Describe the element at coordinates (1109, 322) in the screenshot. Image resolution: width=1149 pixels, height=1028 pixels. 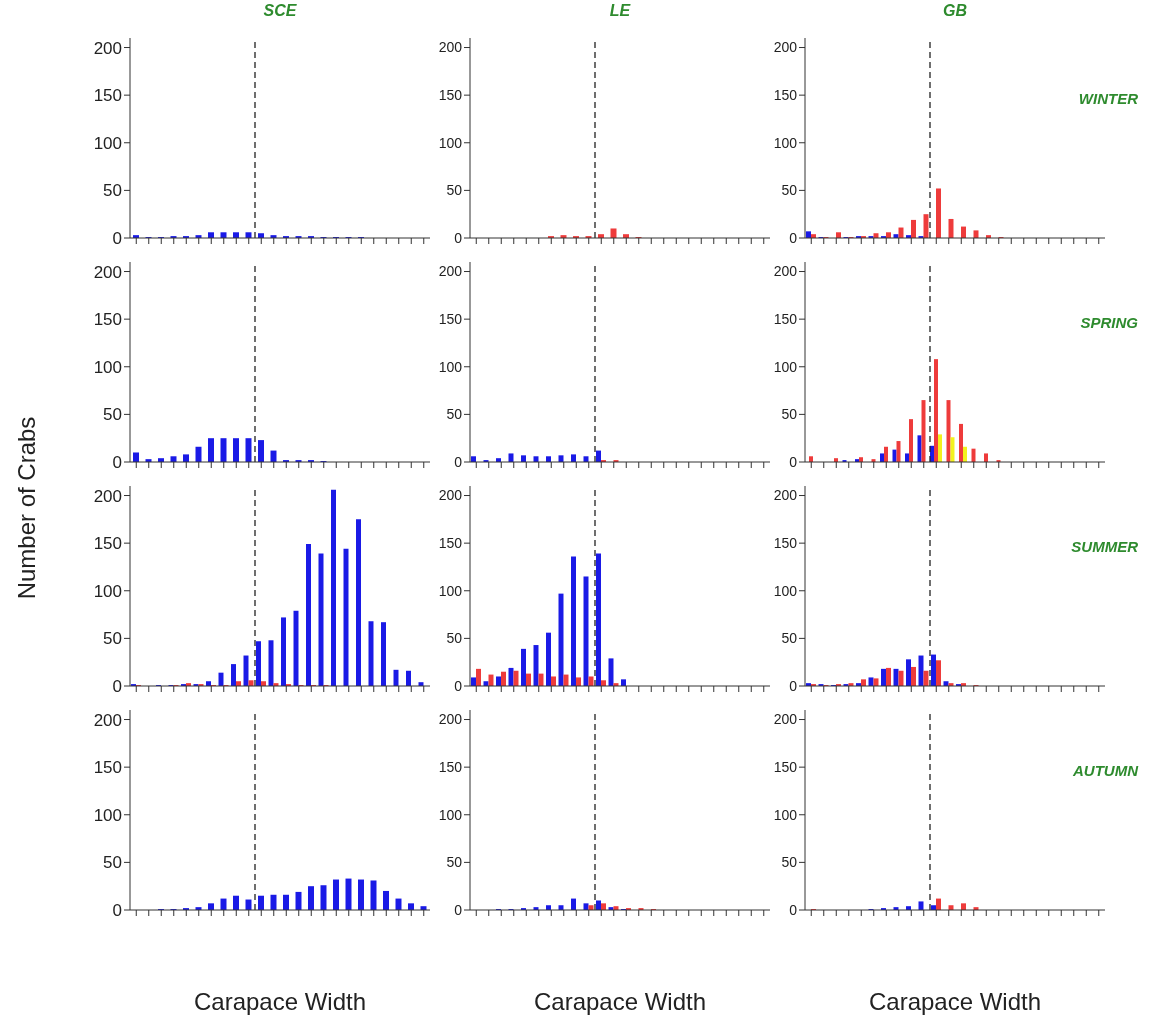
I see `annotation: SPRING` at that location.